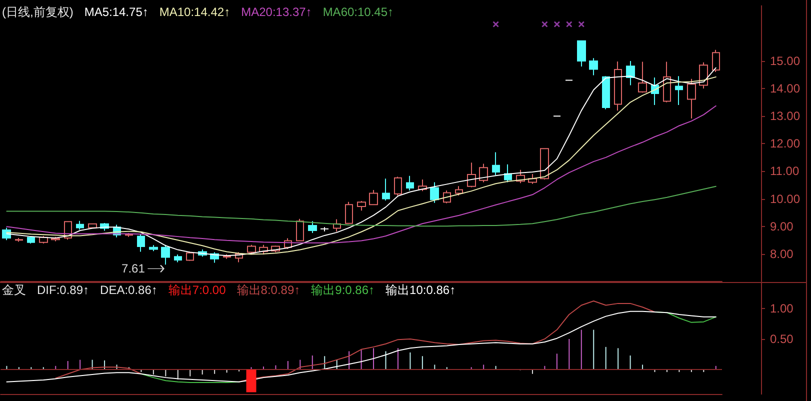 The image size is (811, 401). Describe the element at coordinates (134, 269) in the screenshot. I see `annotation: 7.61` at that location.